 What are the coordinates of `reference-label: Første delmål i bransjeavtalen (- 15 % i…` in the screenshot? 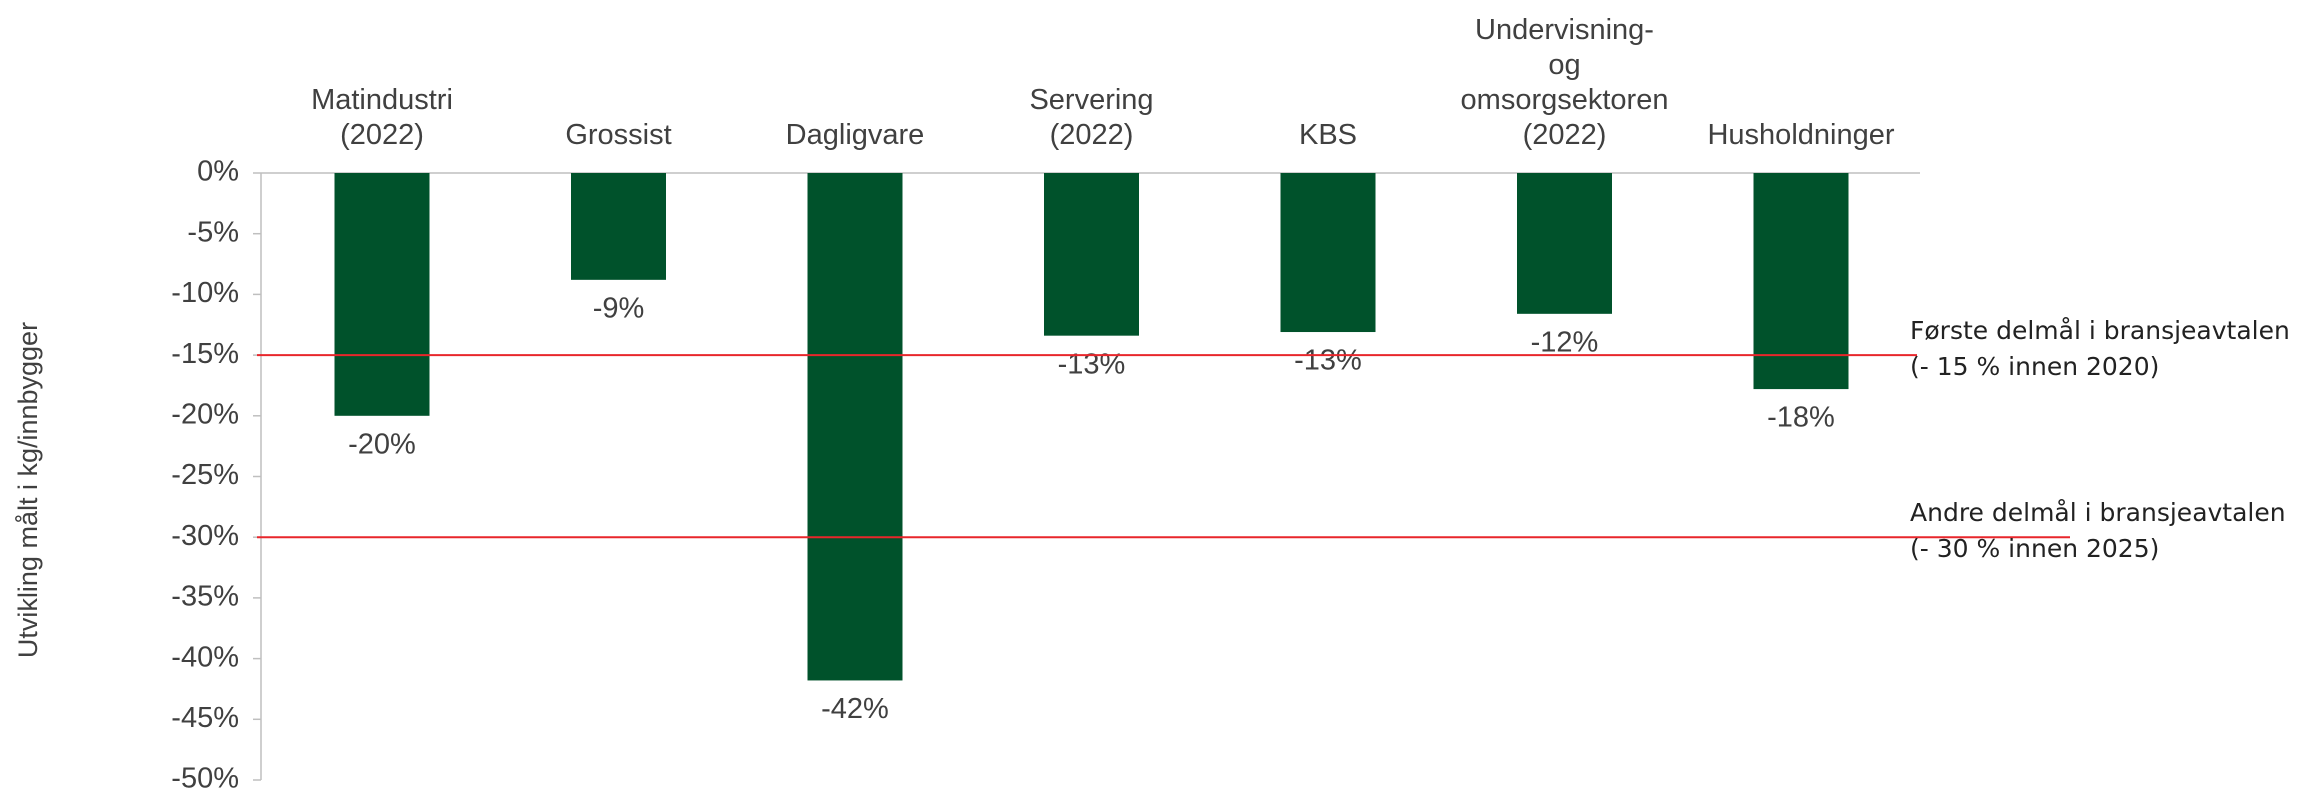 It's located at (2100, 349).